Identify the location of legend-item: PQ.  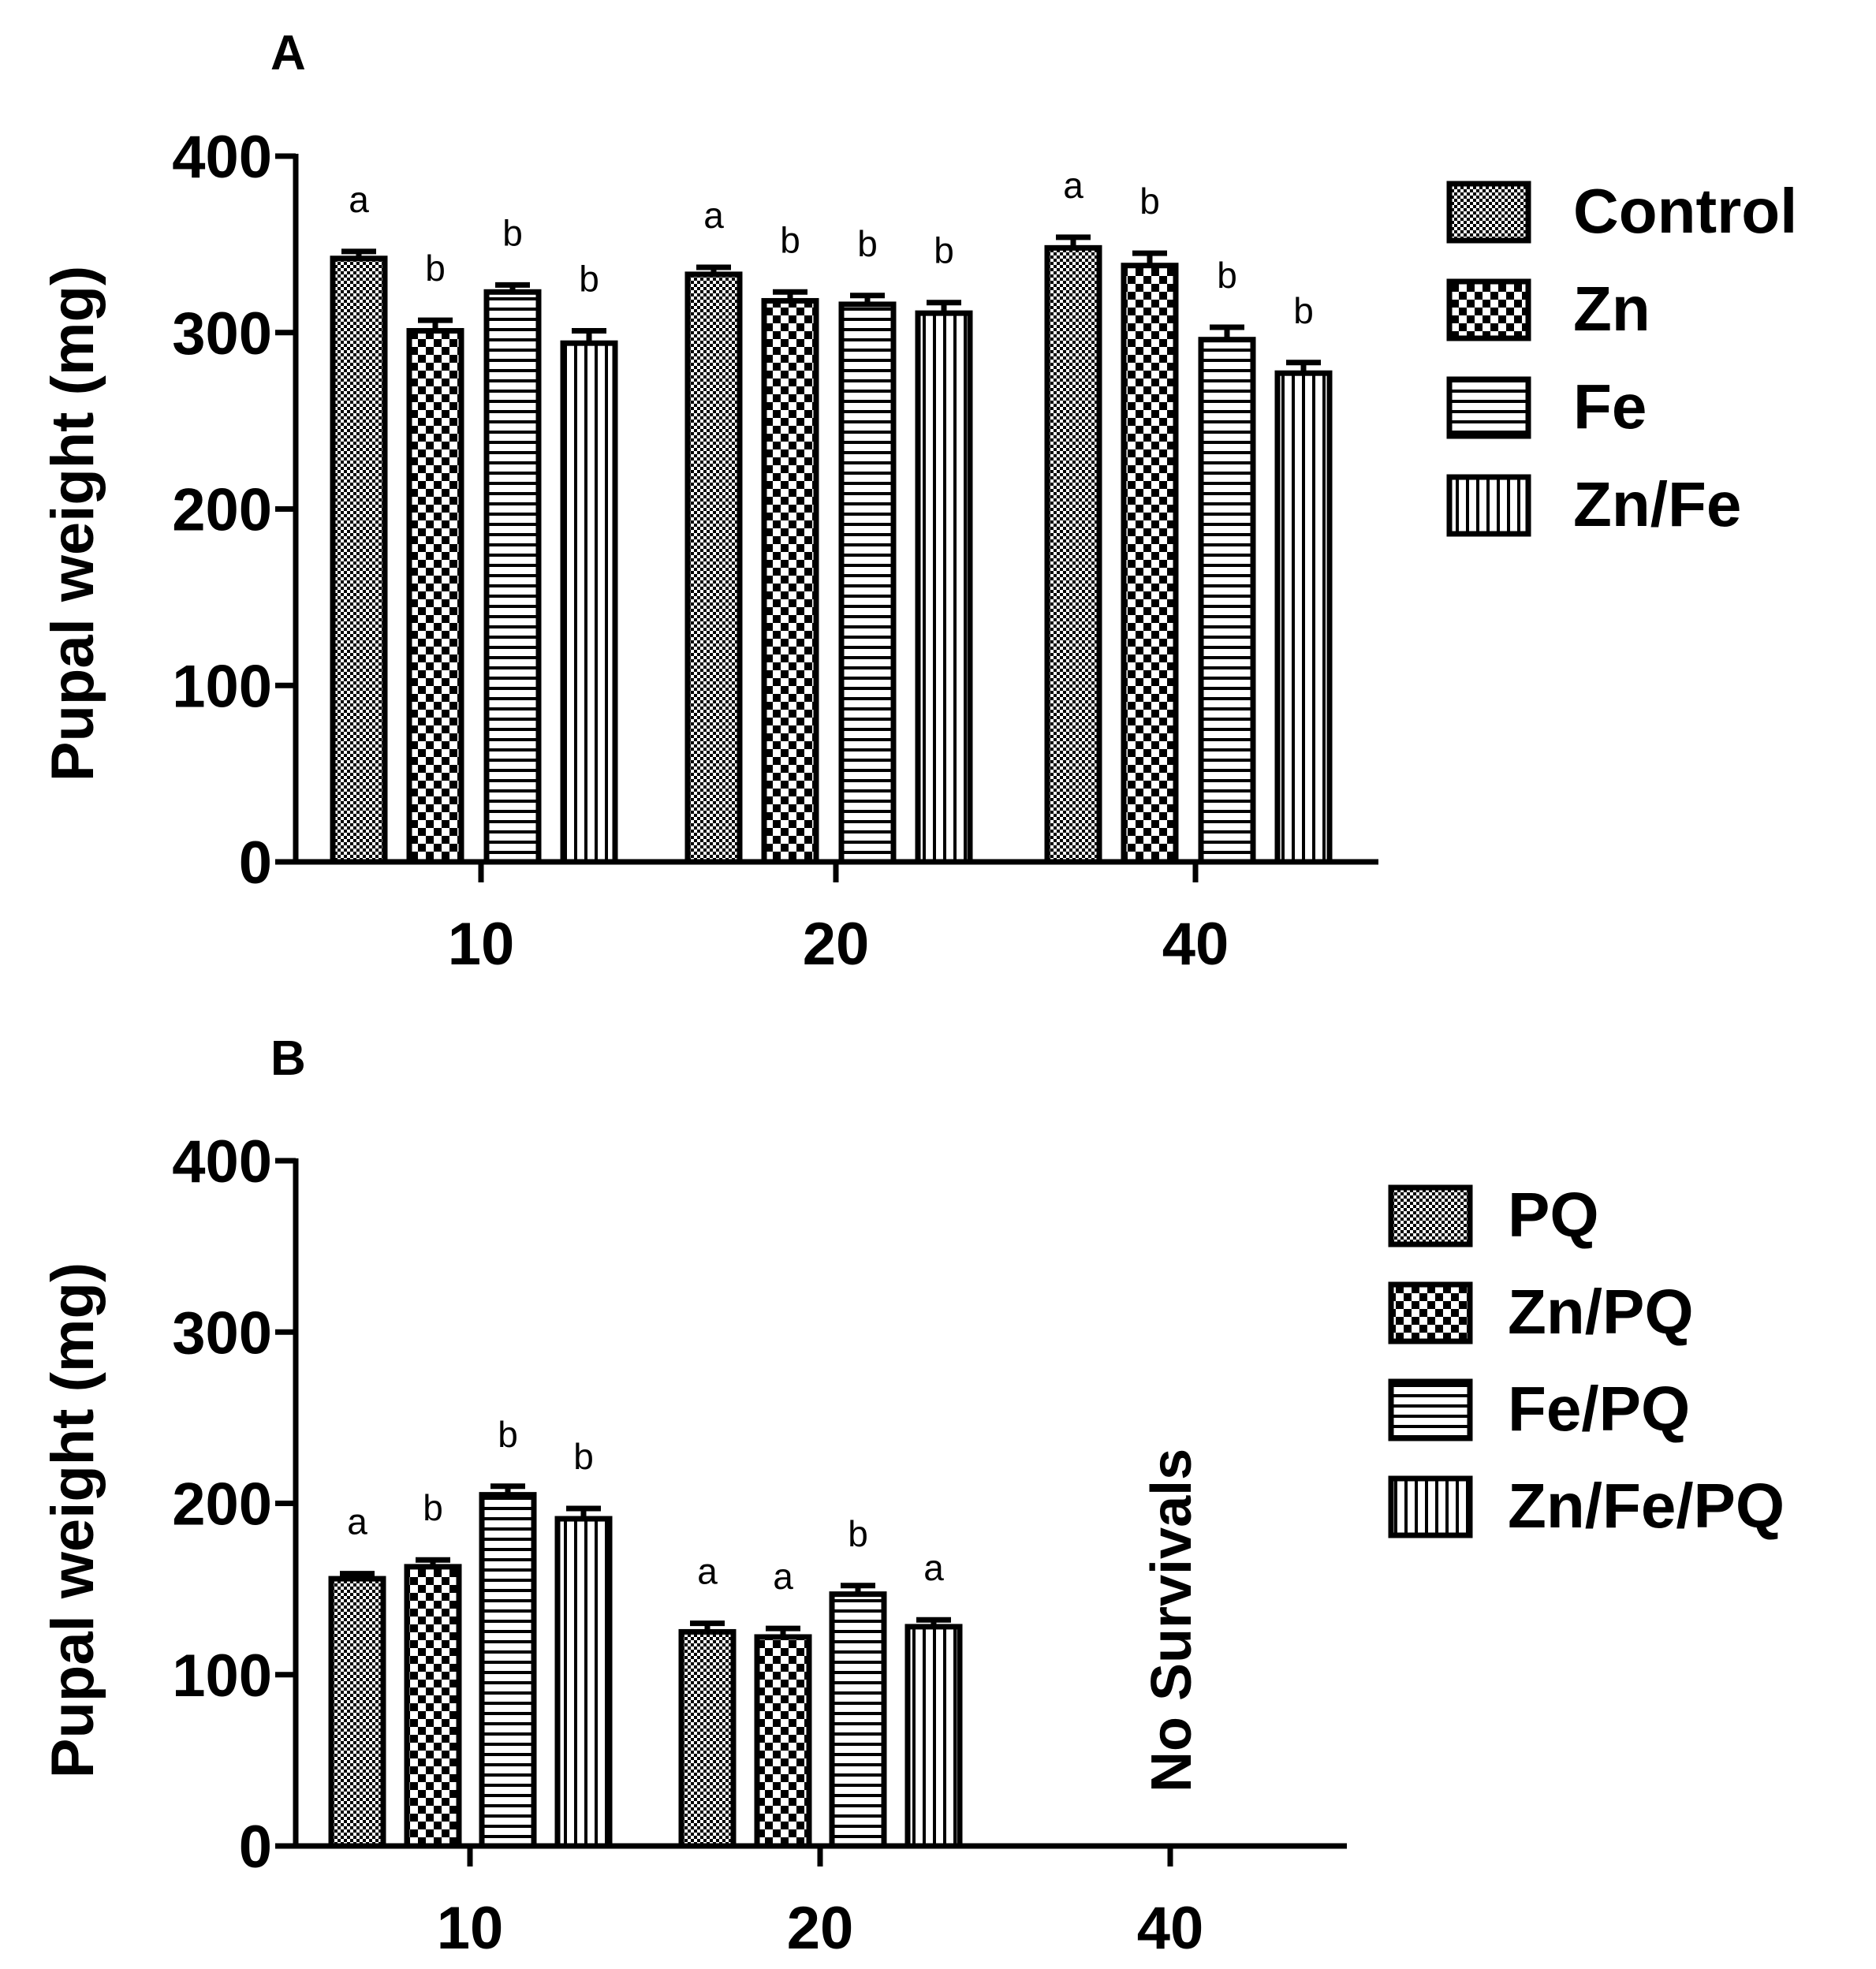
(1493, 1215).